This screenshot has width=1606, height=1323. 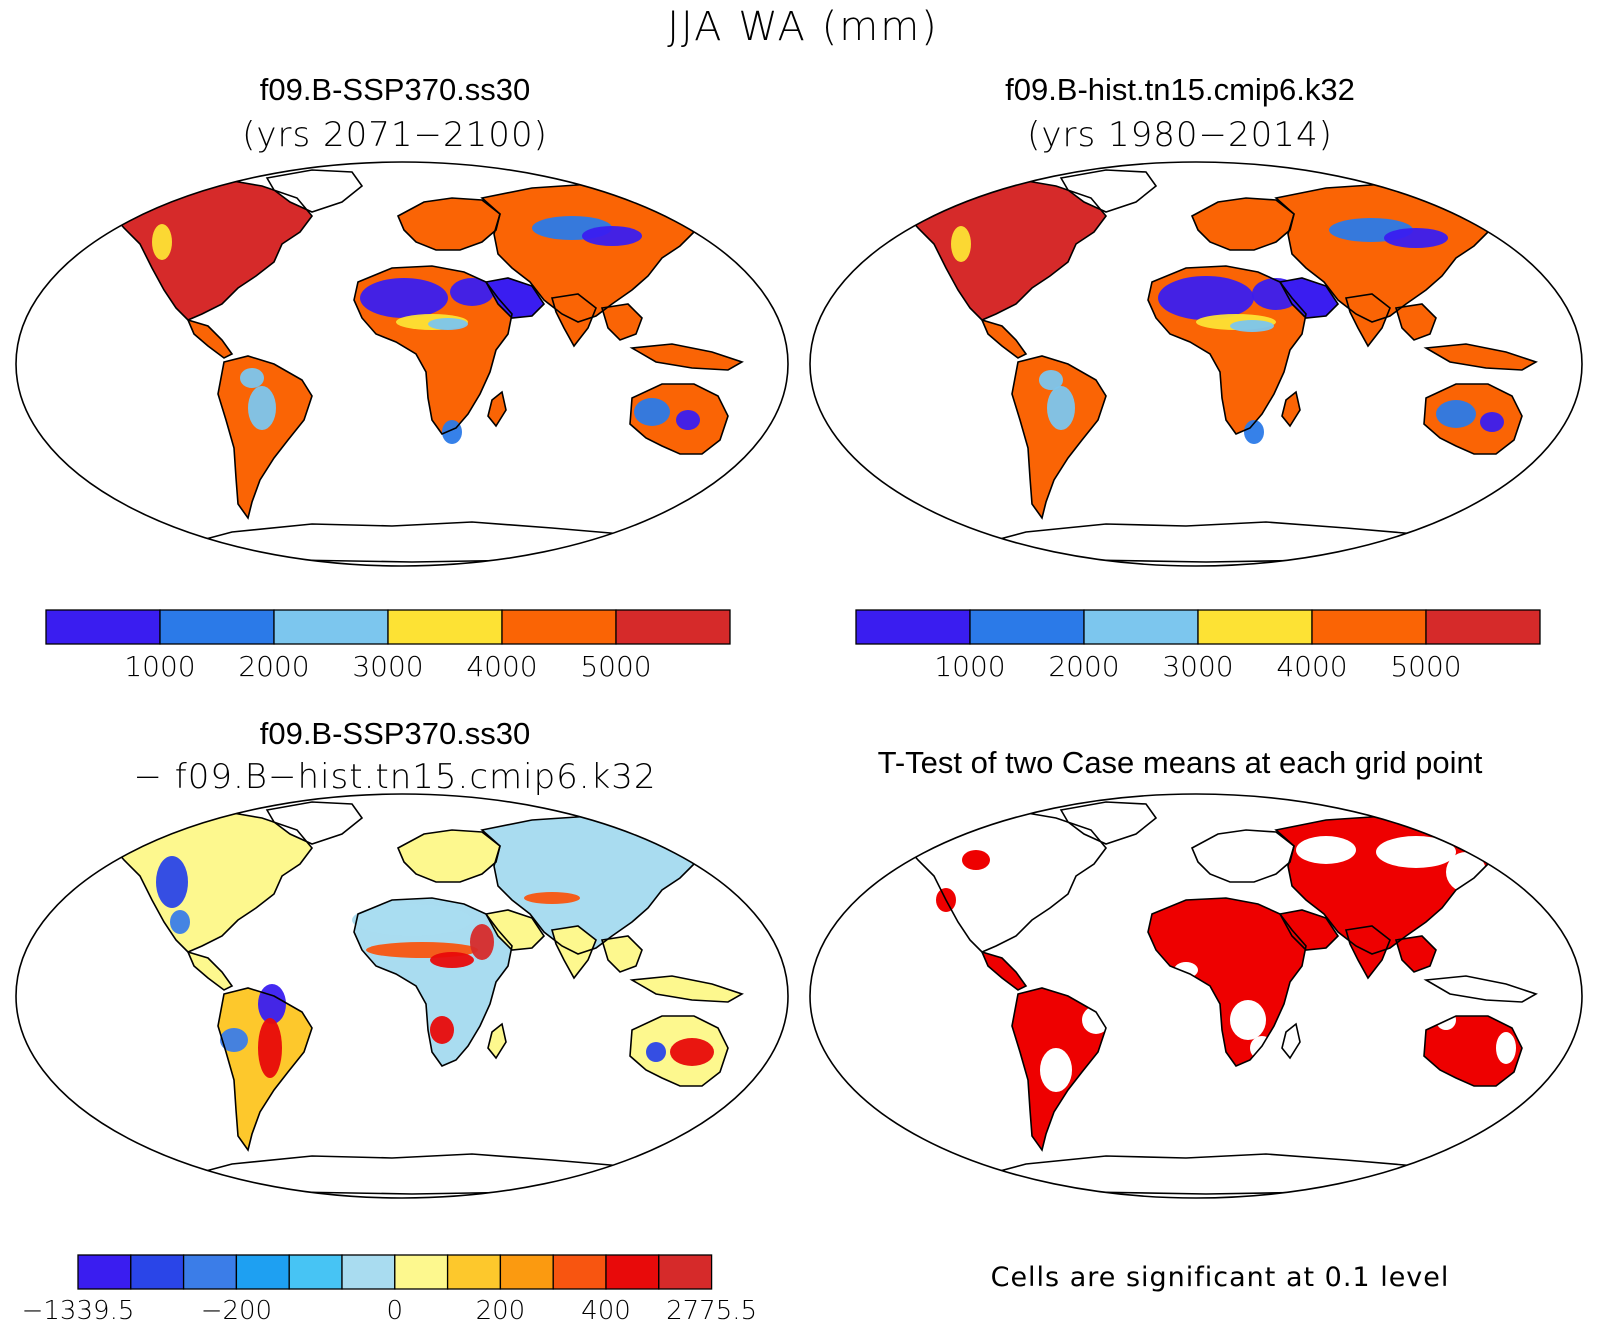 I want to click on panel-1-title: f09.B-SSP370.ss30, so click(x=395, y=89).